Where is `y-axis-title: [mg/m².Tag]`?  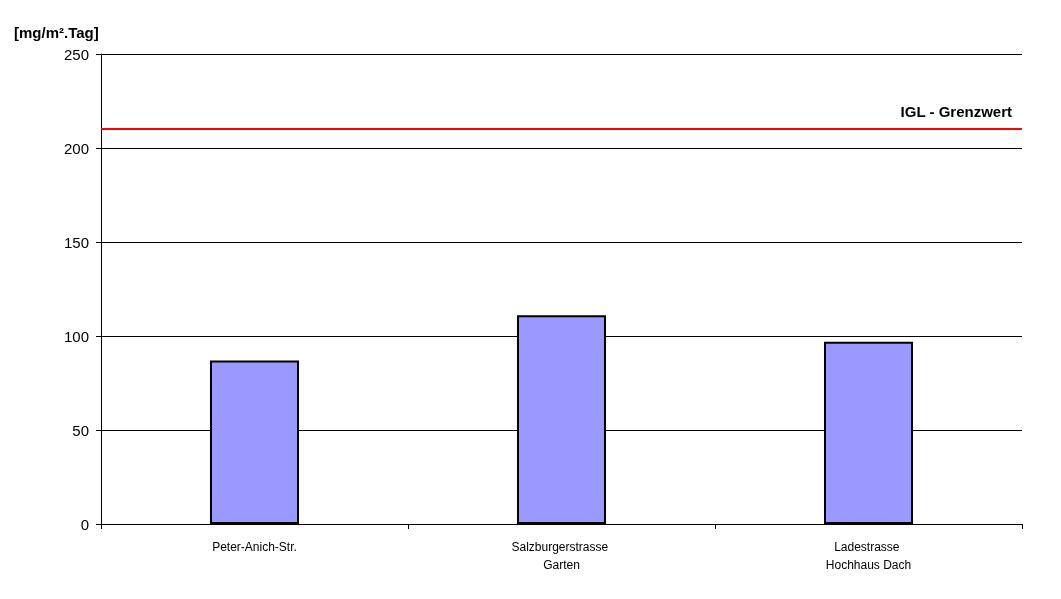 y-axis-title: [mg/m².Tag] is located at coordinates (56, 32).